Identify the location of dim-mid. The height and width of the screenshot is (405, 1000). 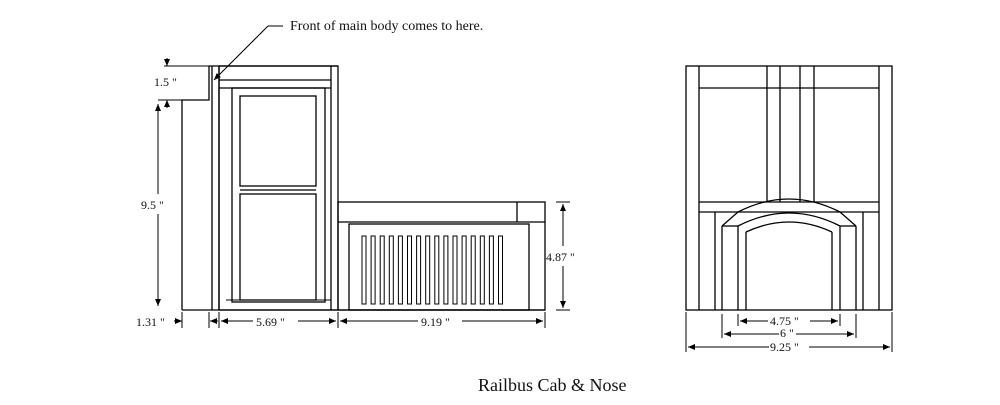
(789, 326).